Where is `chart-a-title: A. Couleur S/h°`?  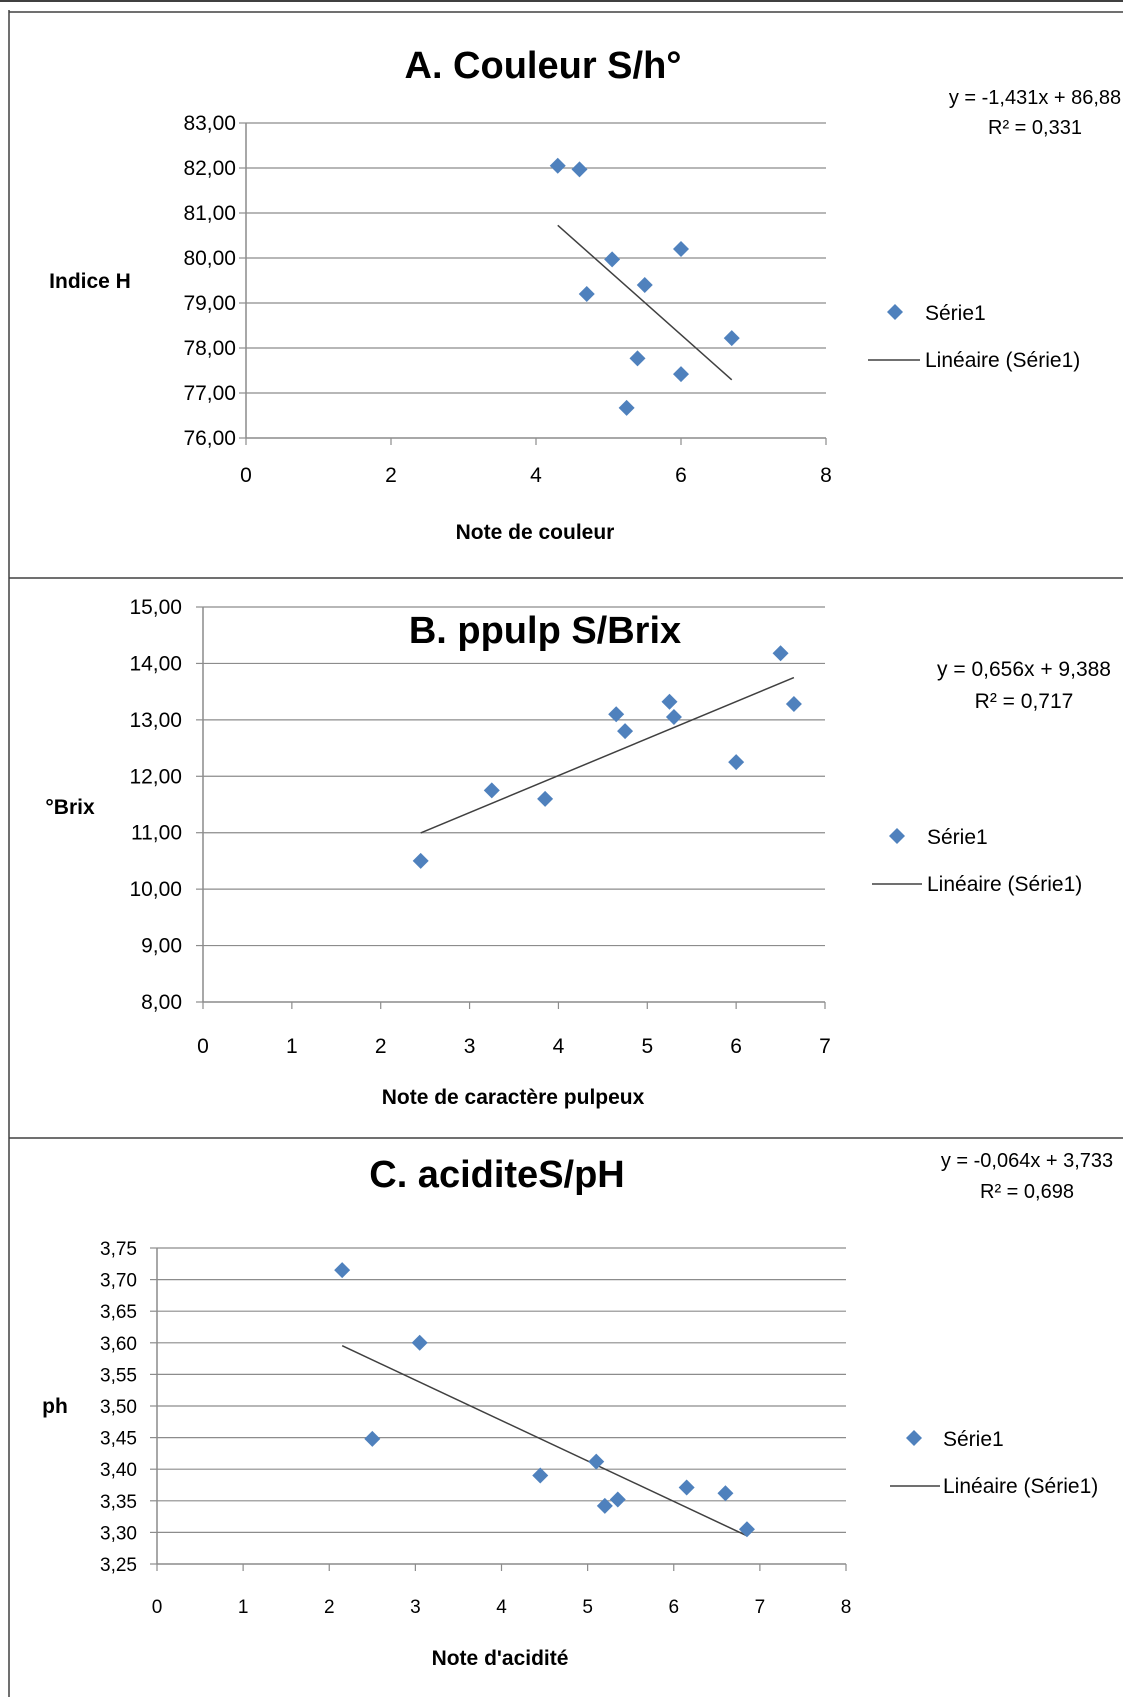
chart-a-title: A. Couleur S/h° is located at coordinates (543, 66).